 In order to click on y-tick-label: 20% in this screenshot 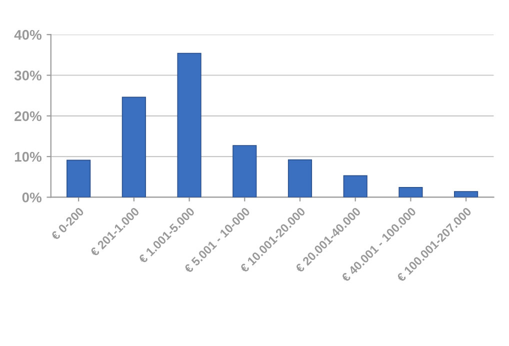, I will do `click(28, 116)`.